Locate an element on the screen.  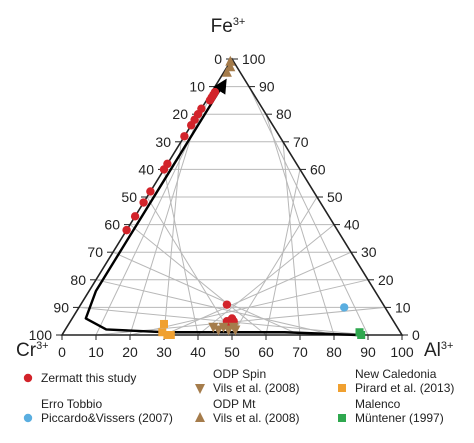
legend-label: New Caledonia is located at coordinates (396, 374).